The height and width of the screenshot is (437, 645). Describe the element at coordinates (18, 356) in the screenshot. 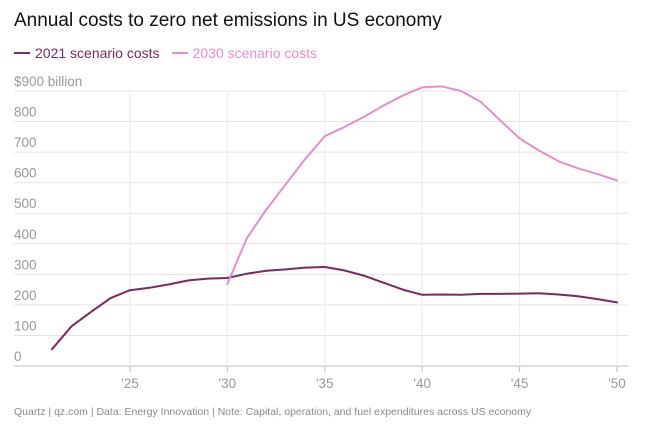

I see `y-tick-label: 0` at that location.